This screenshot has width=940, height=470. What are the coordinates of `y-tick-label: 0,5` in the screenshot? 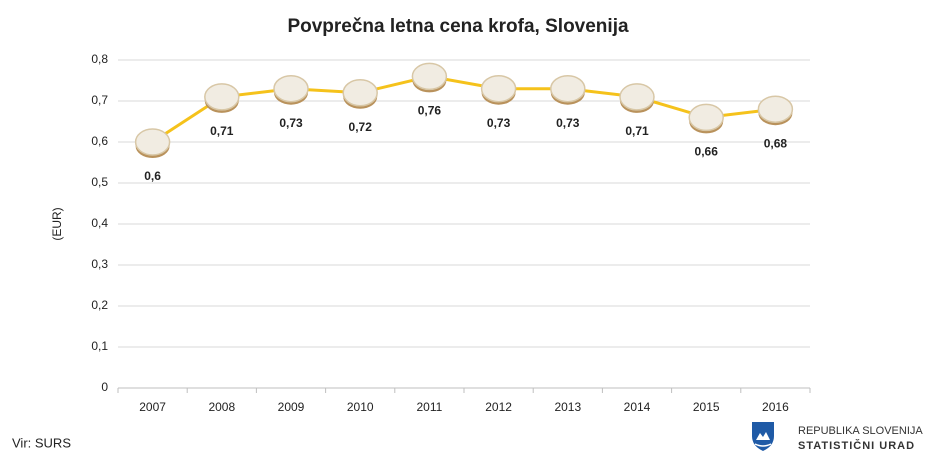 It's located at (99, 182).